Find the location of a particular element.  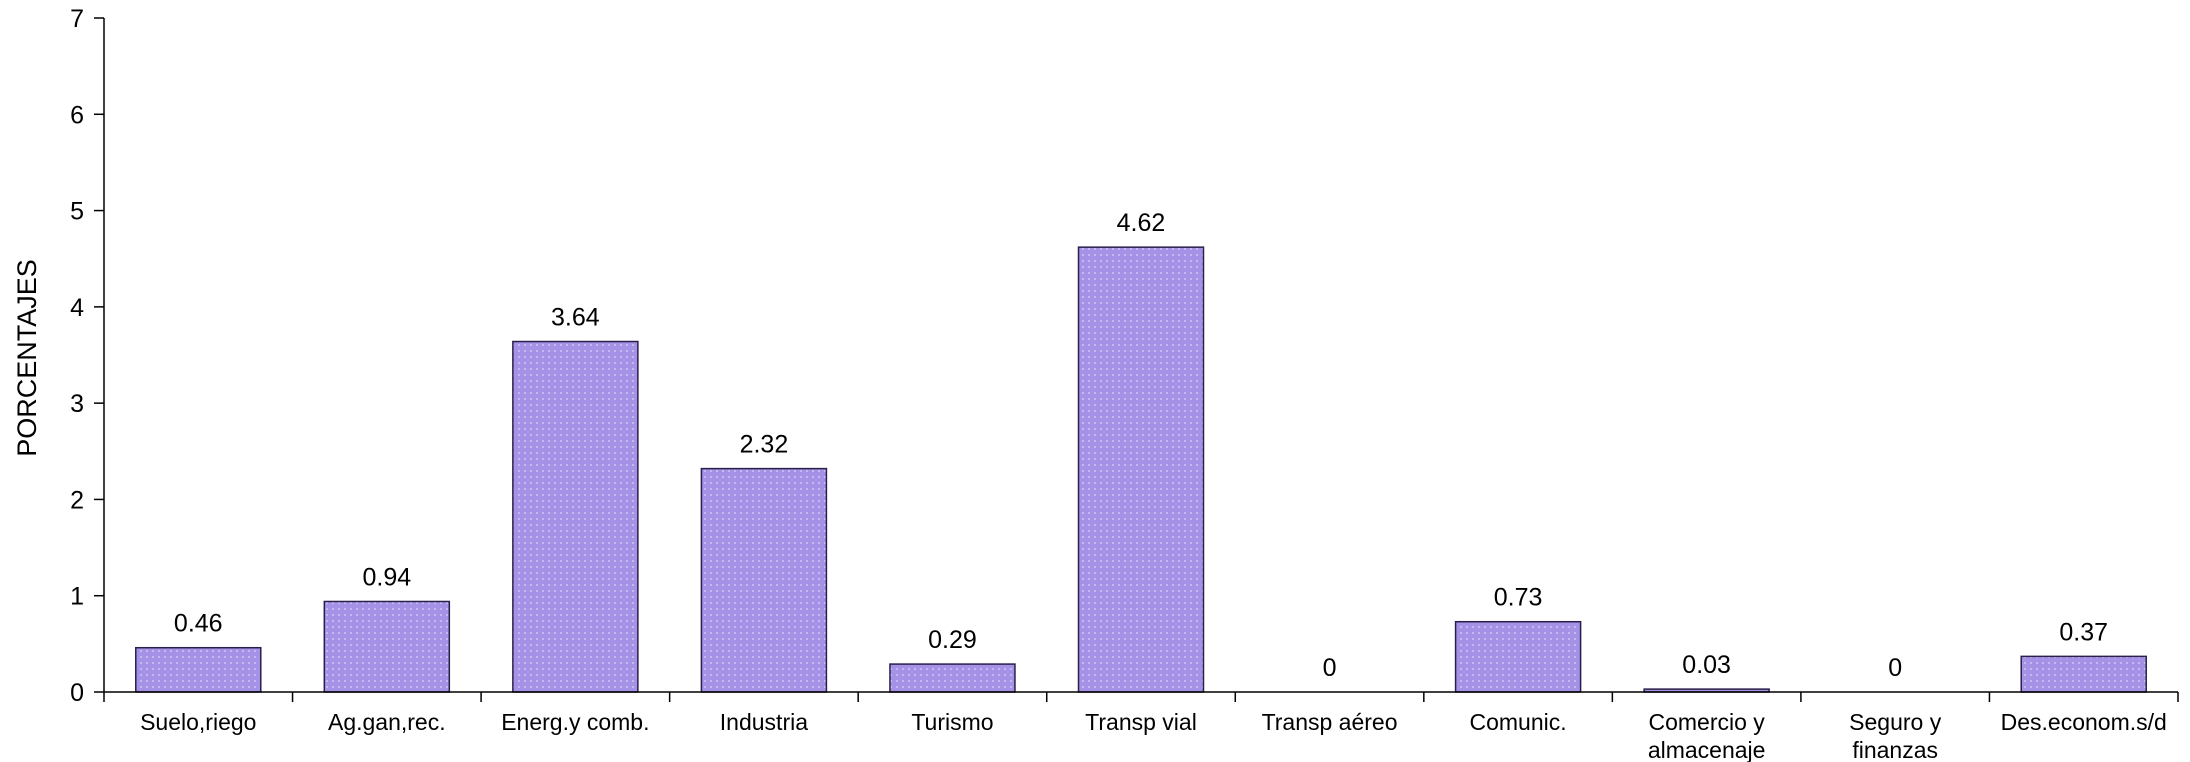

data-label: 0.03 is located at coordinates (1706, 665).